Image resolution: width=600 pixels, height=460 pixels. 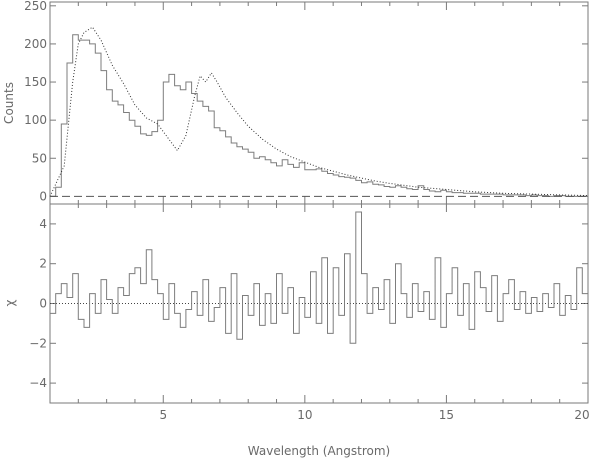 What do you see at coordinates (39, 158) in the screenshot?
I see `spectrum-y-tick-label: 50` at bounding box center [39, 158].